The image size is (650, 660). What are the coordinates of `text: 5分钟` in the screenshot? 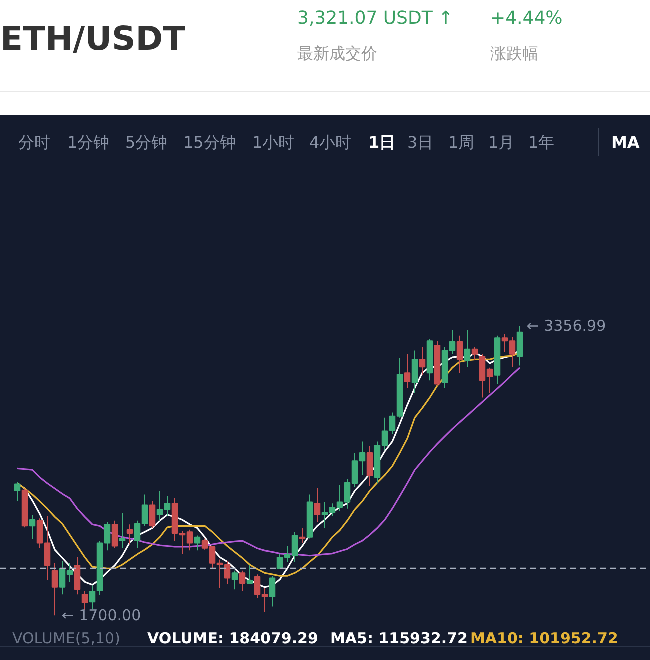 It's located at (147, 142).